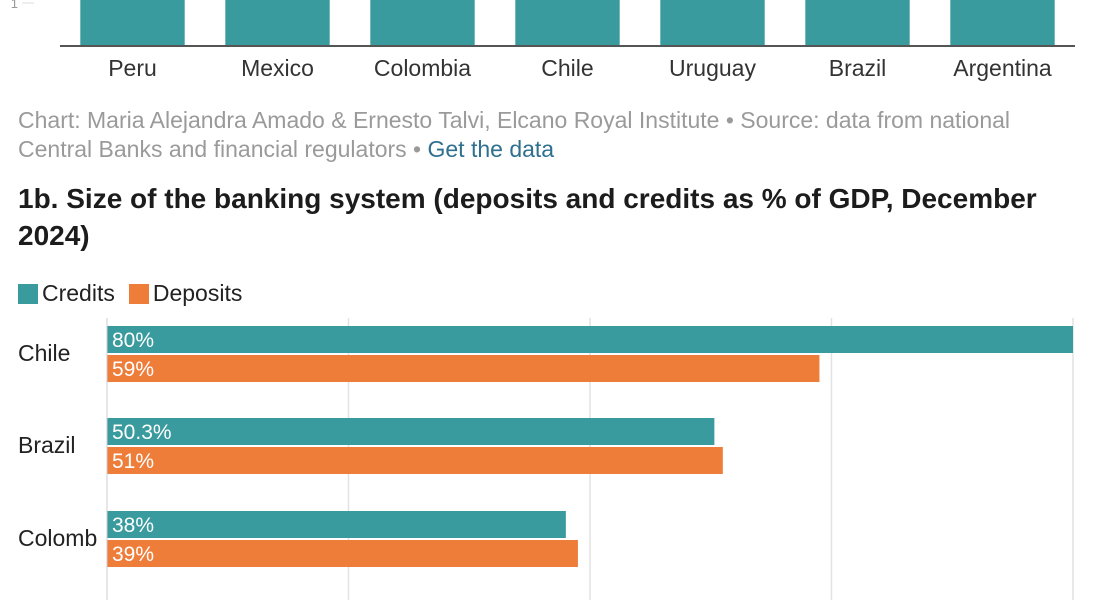 The height and width of the screenshot is (600, 1095). I want to click on x-tick-label-brazil: Brazil, so click(858, 68).